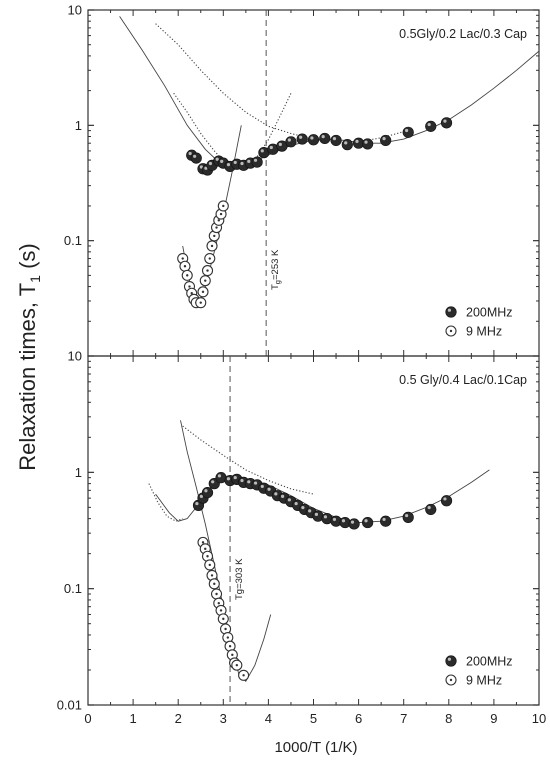 The image size is (550, 767). Describe the element at coordinates (463, 380) in the screenshot. I see `panel-title: 0.5 Gly/0.4 Lac/0.1Cap` at that location.